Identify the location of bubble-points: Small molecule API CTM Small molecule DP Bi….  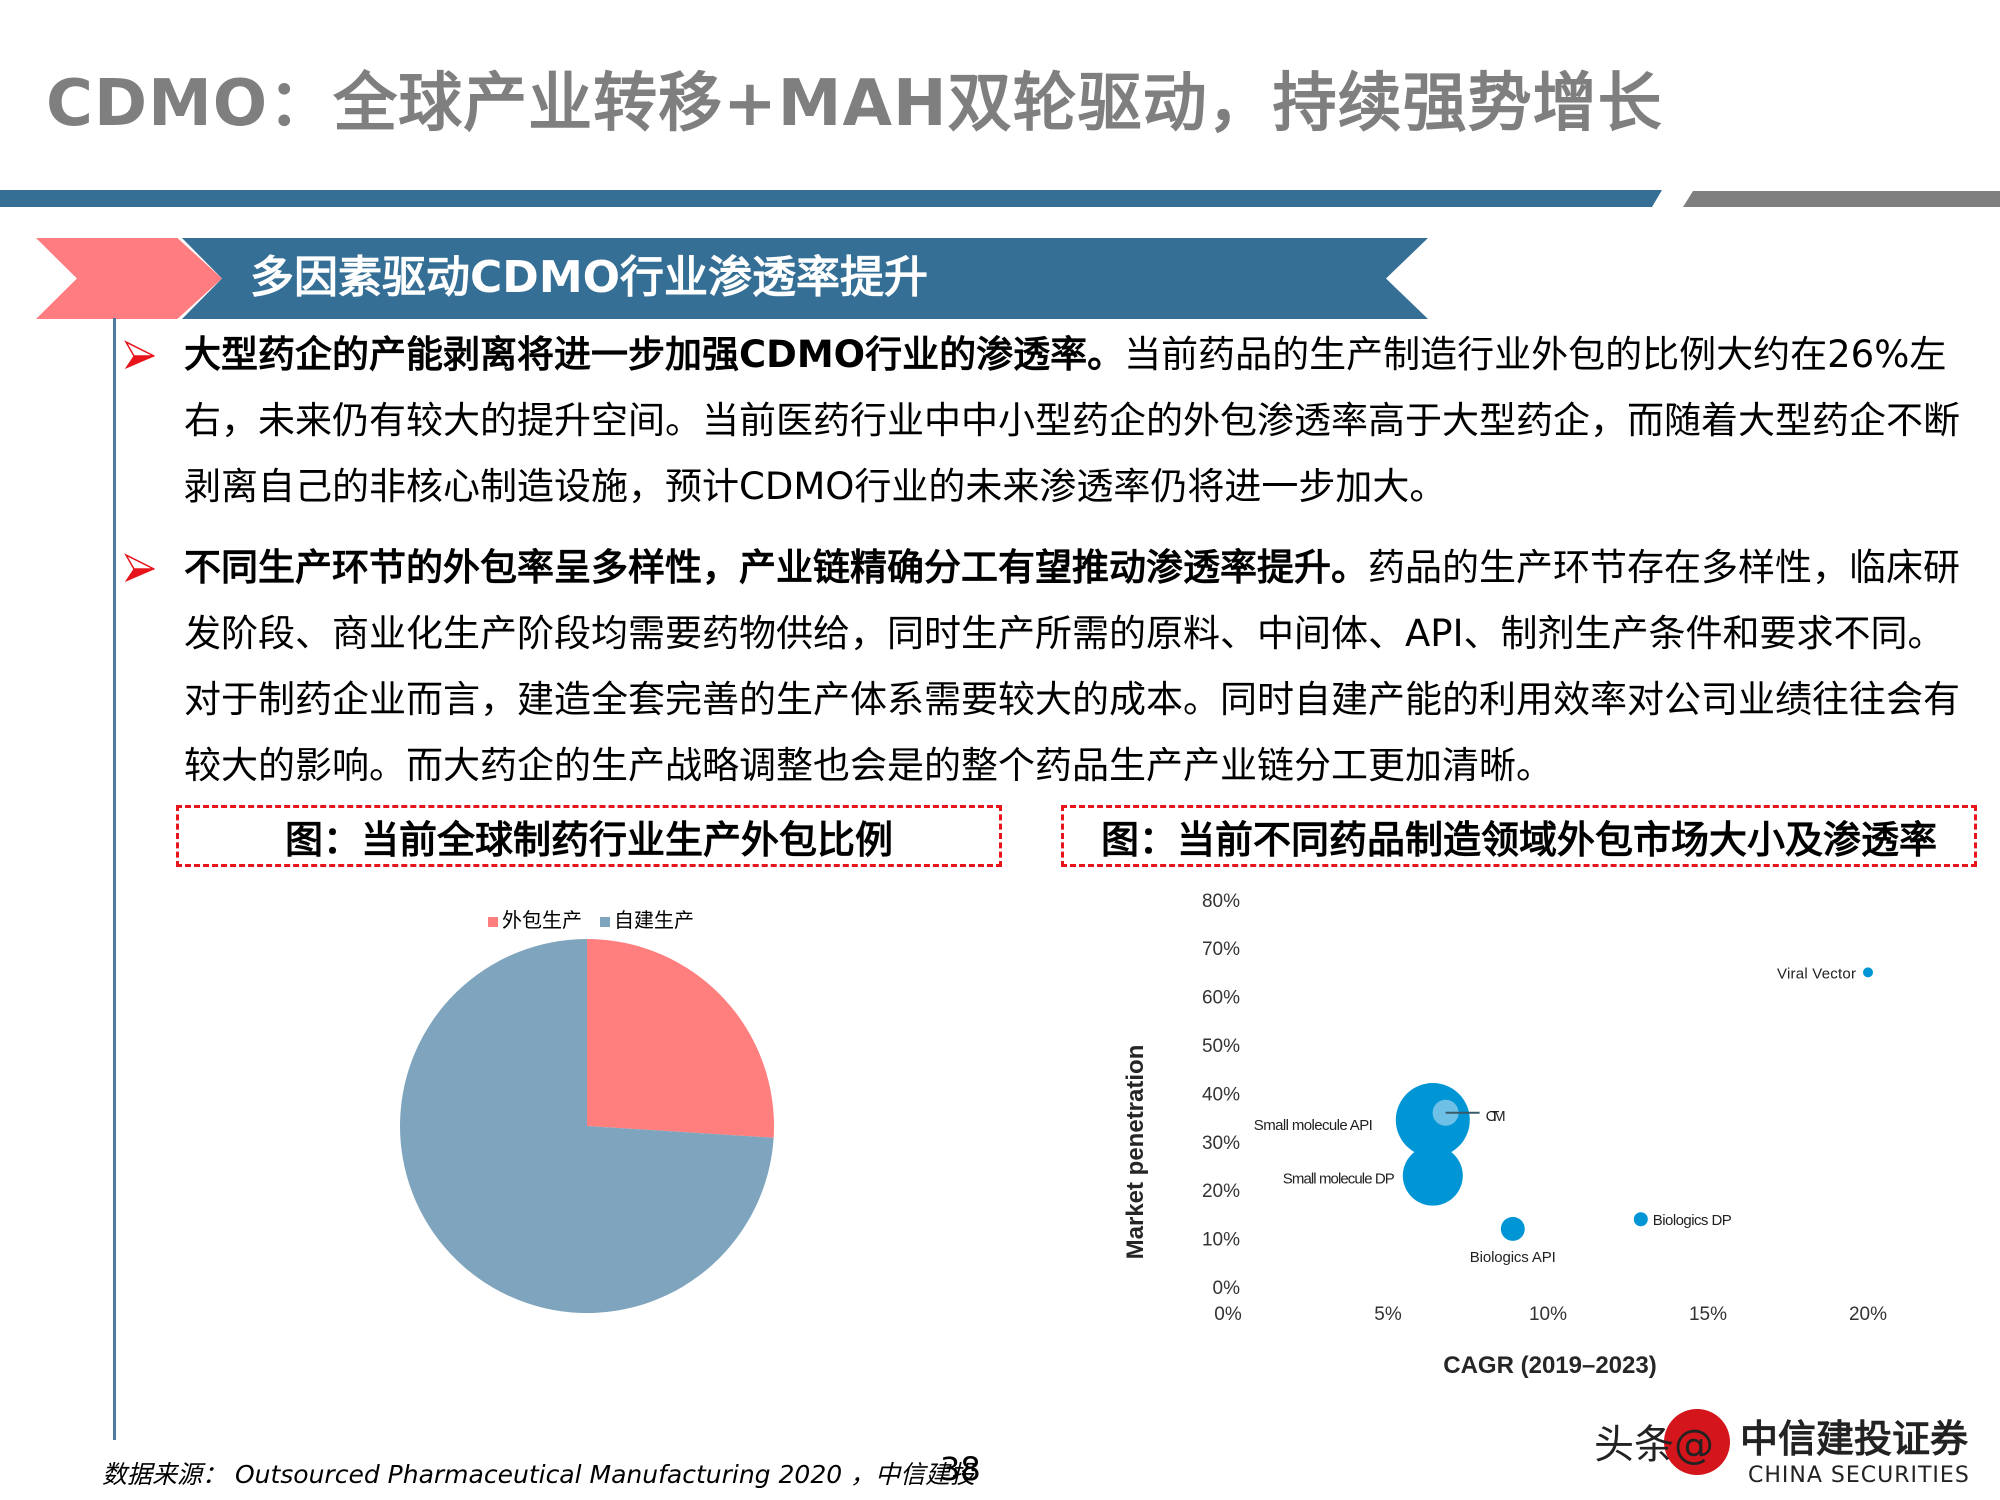
(1563, 1115).